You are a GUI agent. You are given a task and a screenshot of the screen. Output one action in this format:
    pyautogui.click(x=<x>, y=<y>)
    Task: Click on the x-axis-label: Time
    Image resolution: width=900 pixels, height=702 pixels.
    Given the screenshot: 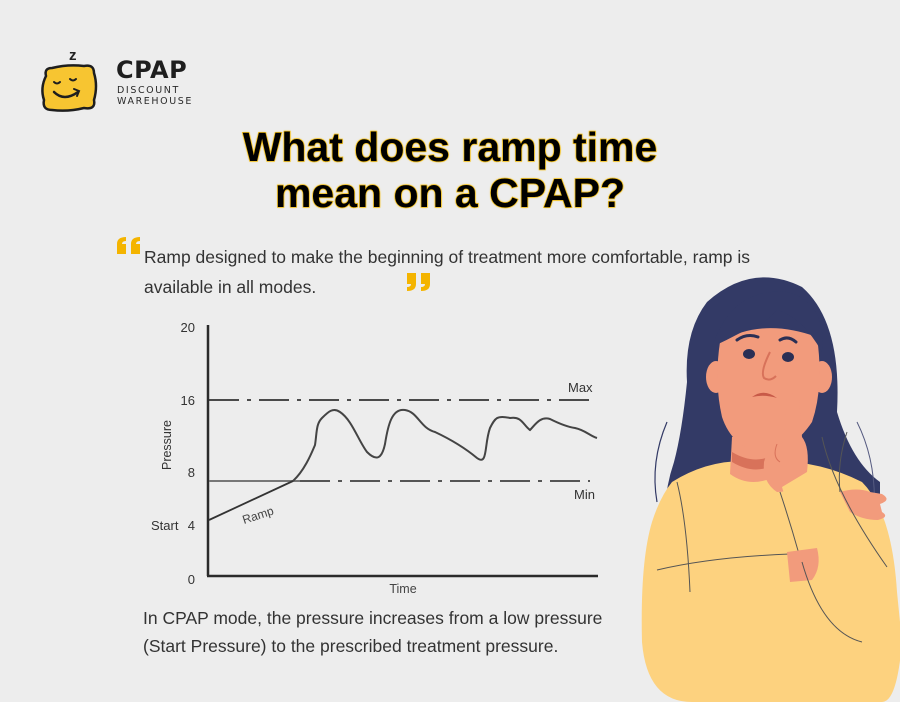 What is the action you would take?
    pyautogui.click(x=402, y=589)
    